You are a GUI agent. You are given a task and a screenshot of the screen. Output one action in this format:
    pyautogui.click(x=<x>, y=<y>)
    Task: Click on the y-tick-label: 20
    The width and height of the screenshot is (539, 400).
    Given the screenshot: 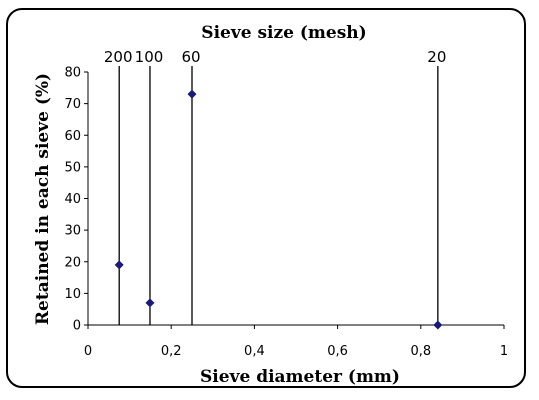 What is the action you would take?
    pyautogui.click(x=72, y=262)
    